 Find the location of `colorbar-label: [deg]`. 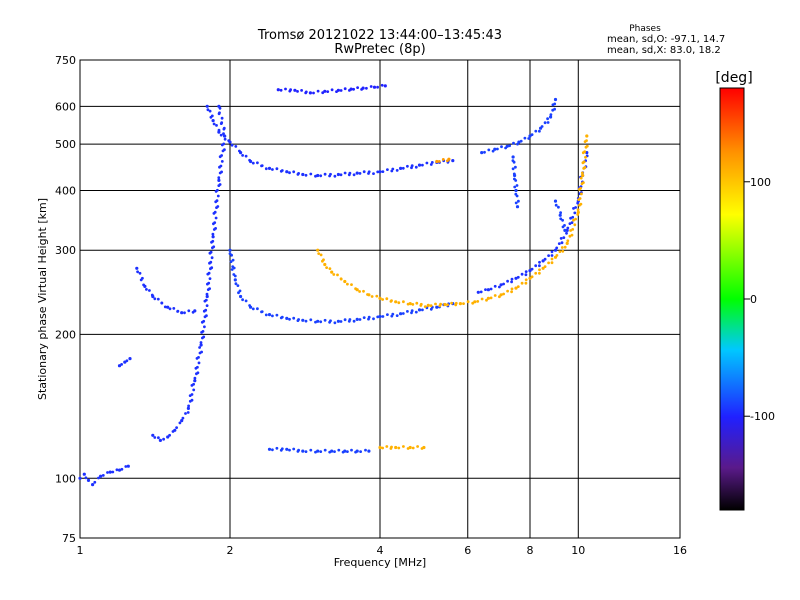

colorbar-label: [deg] is located at coordinates (733, 78).